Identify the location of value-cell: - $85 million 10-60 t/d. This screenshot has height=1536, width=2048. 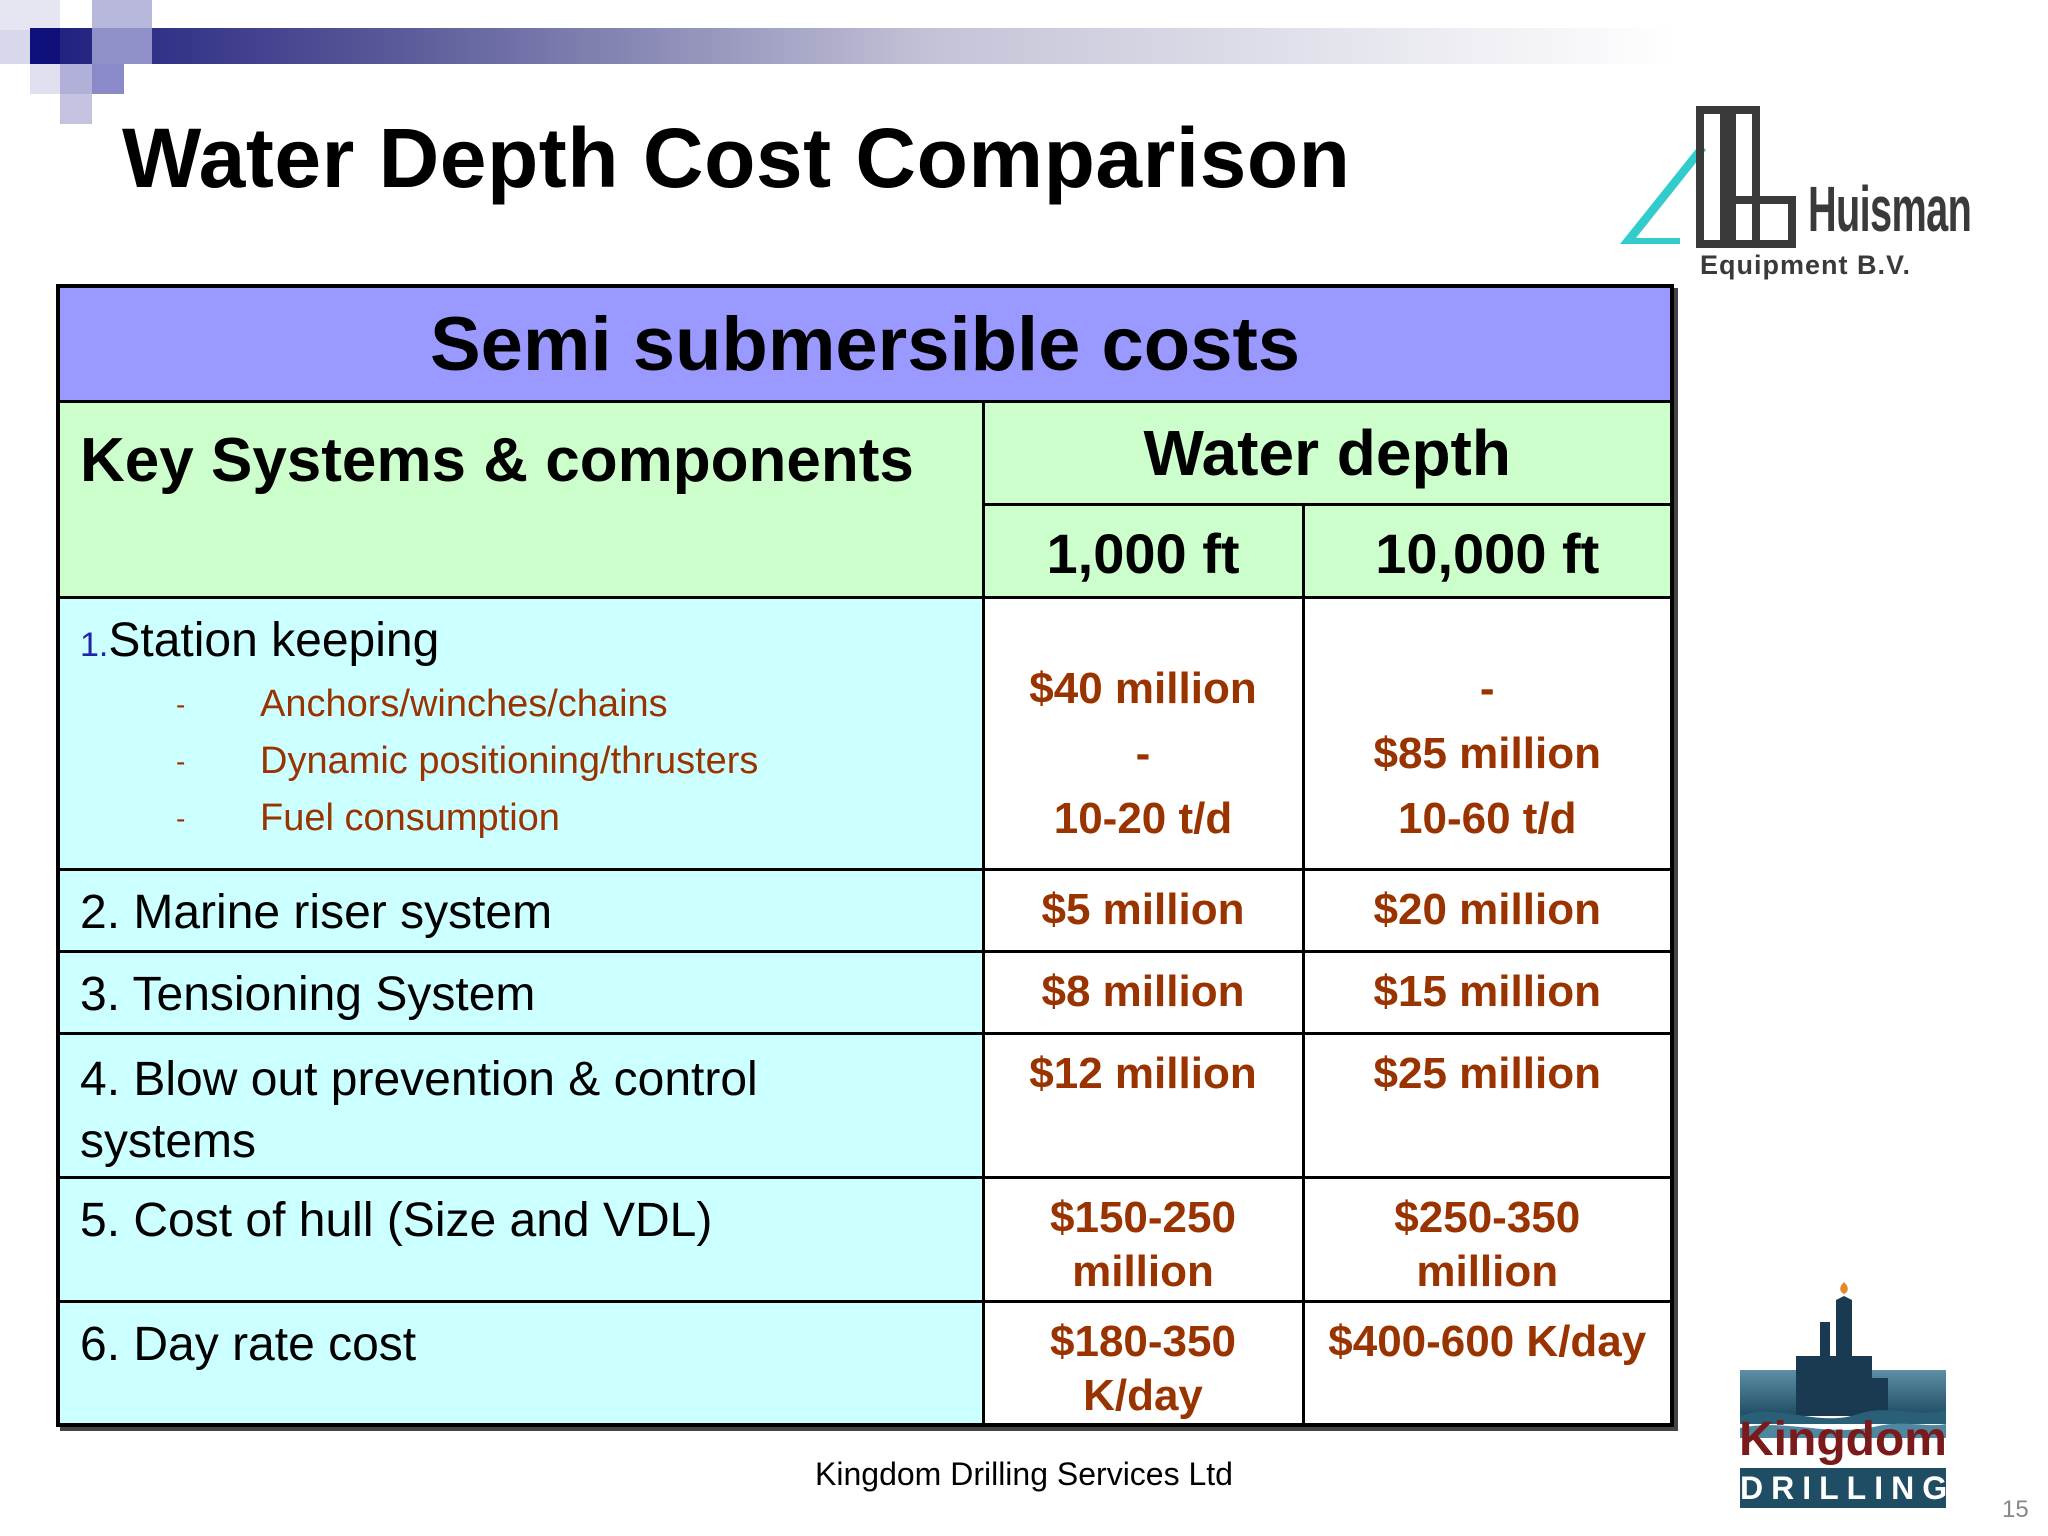
(1487, 733).